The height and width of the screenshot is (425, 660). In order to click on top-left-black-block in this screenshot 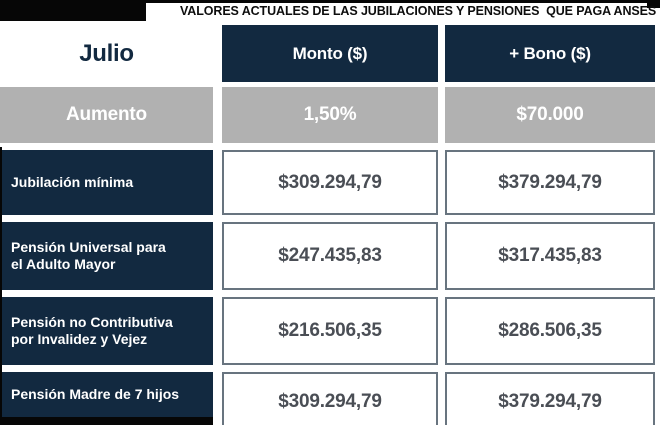, I will do `click(73, 10)`.